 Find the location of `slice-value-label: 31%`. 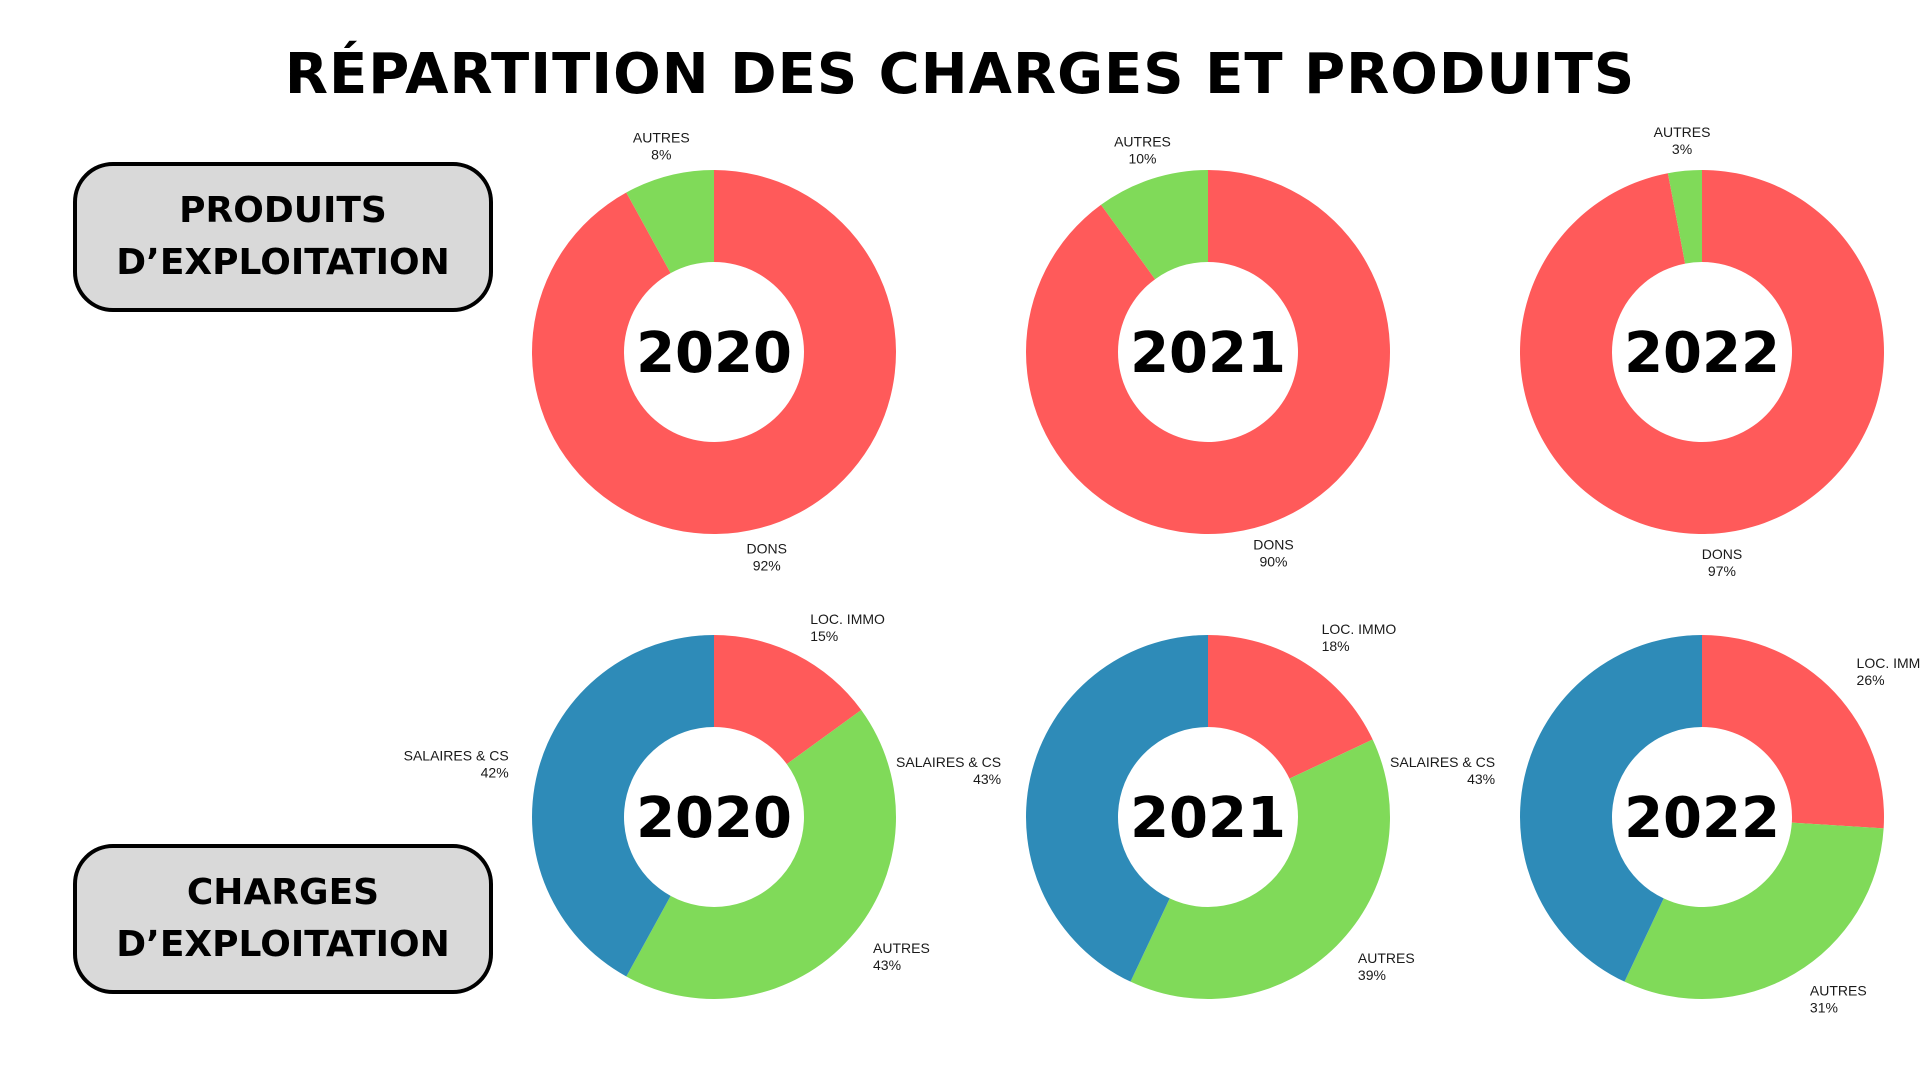

slice-value-label: 31% is located at coordinates (1824, 1007).